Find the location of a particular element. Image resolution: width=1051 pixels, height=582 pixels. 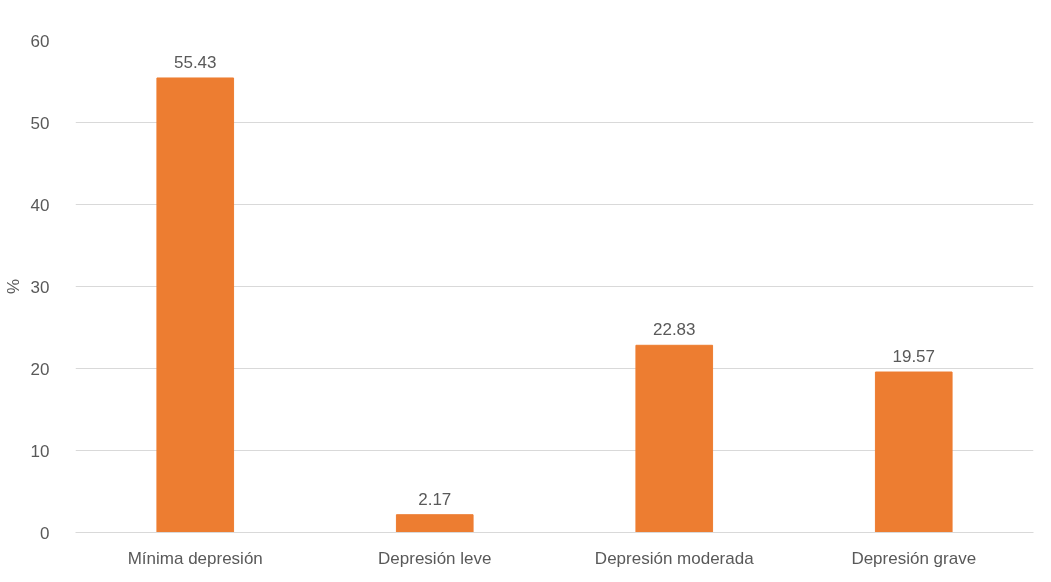

y-tick-label: 0 is located at coordinates (45, 533).